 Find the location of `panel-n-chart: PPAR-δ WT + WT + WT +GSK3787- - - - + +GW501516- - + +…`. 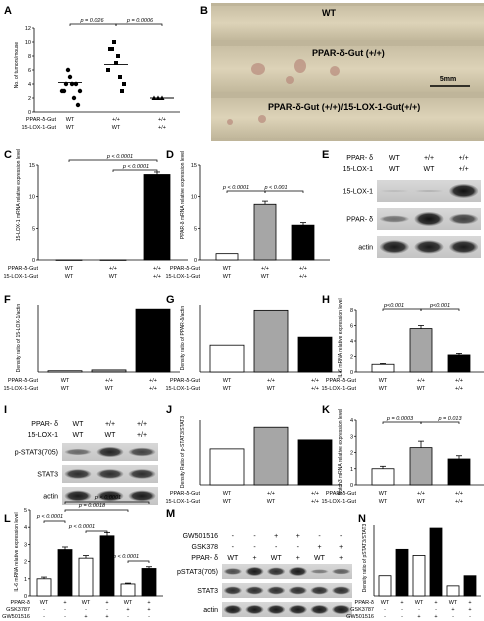

panel-n-chart: PPAR-δ WT + WT + WT +GSK3787- - - - + +GW501516- - + +… is located at coordinates (413, 572).